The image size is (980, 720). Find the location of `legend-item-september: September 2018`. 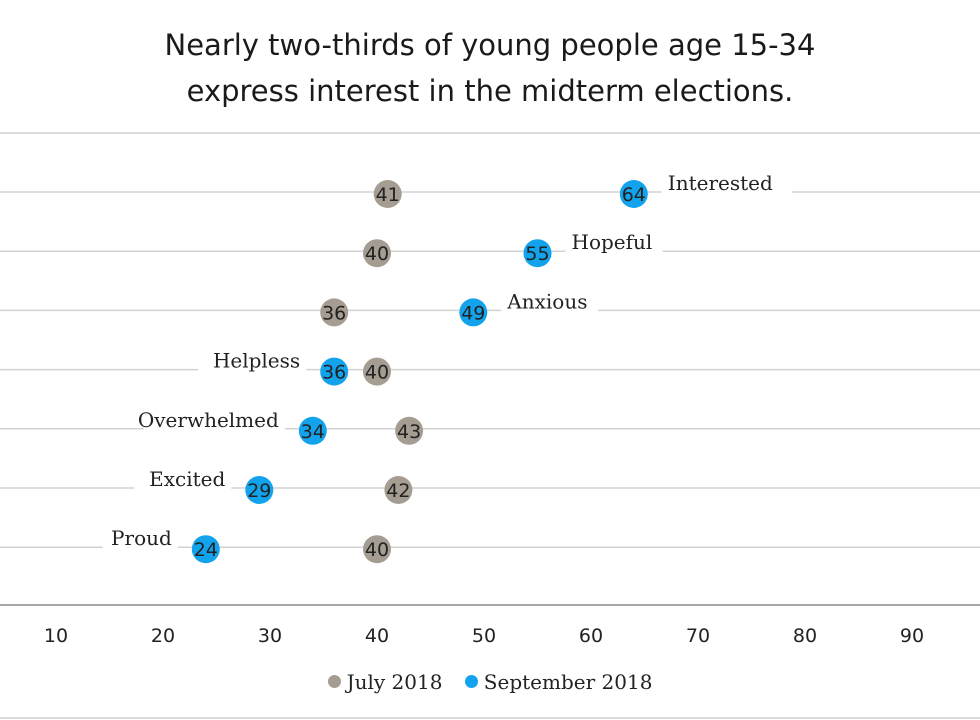

legend-item-september: September 2018 is located at coordinates (558, 682).